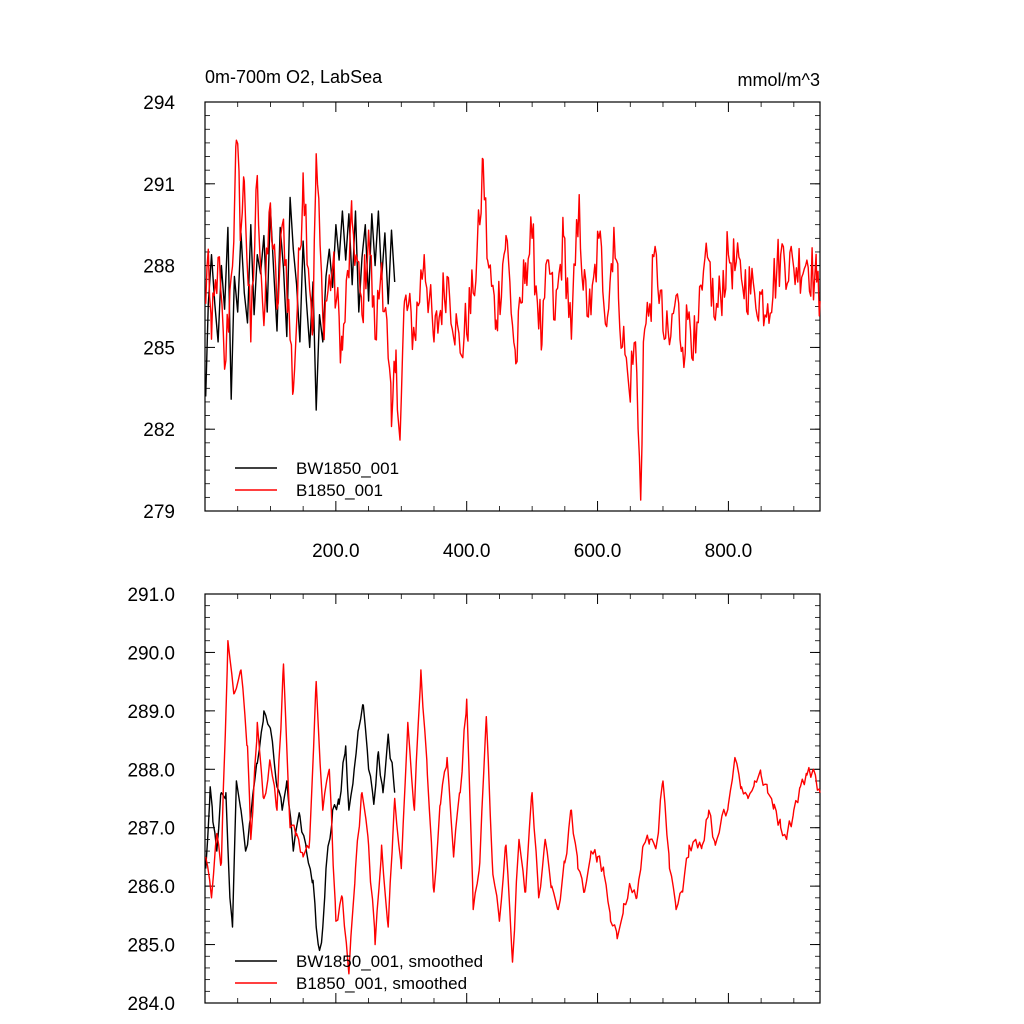  Describe the element at coordinates (159, 348) in the screenshot. I see `y-tick-label: 285` at that location.